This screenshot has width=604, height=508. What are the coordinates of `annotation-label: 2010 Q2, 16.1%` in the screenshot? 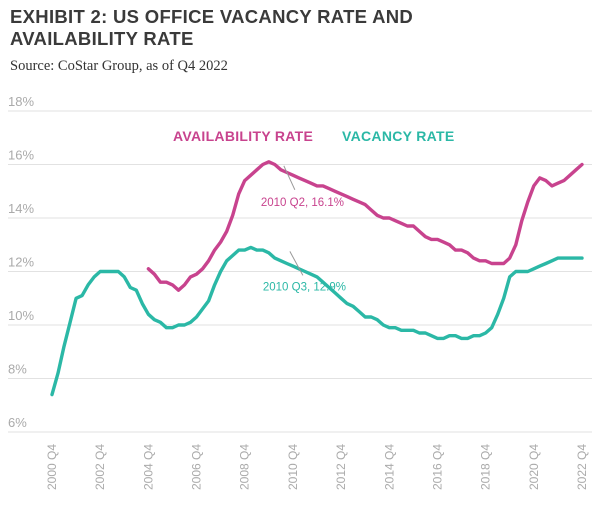 It's located at (302, 203).